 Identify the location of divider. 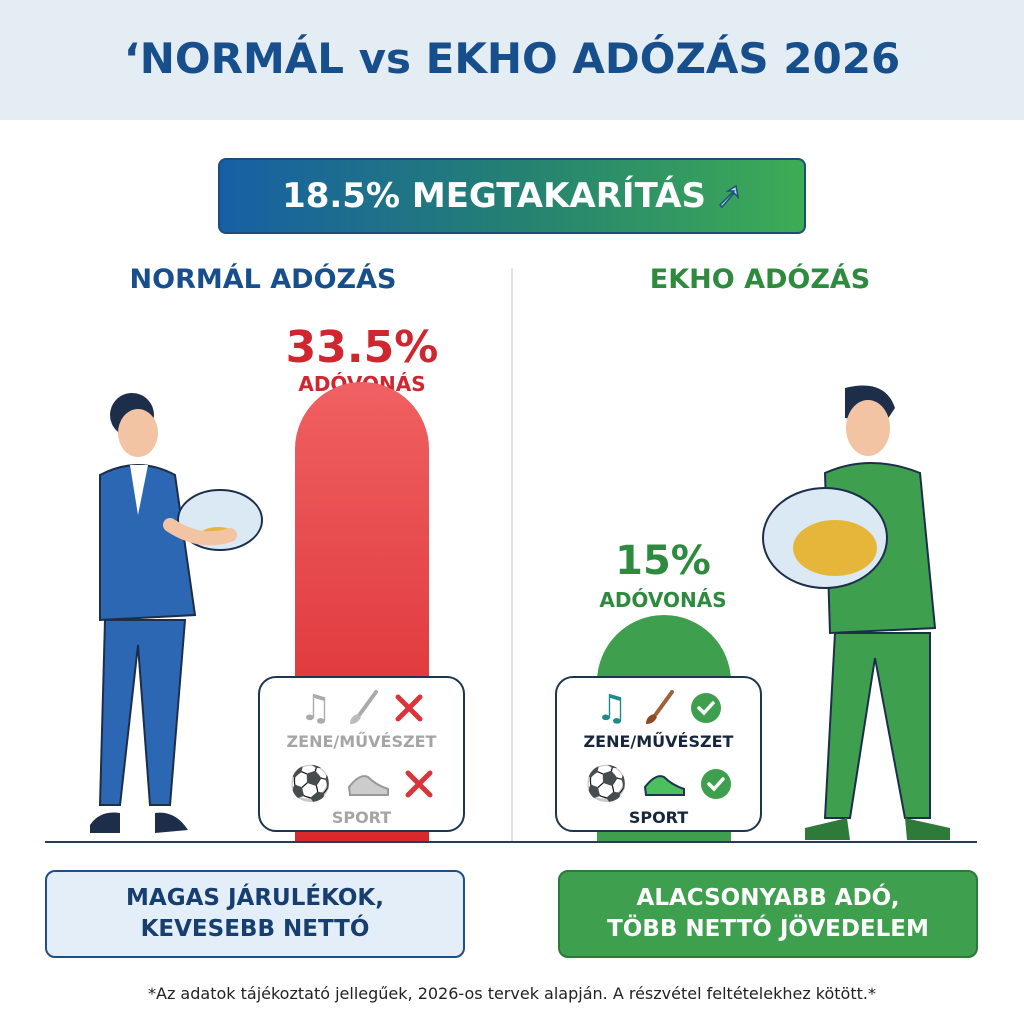
(512, 555).